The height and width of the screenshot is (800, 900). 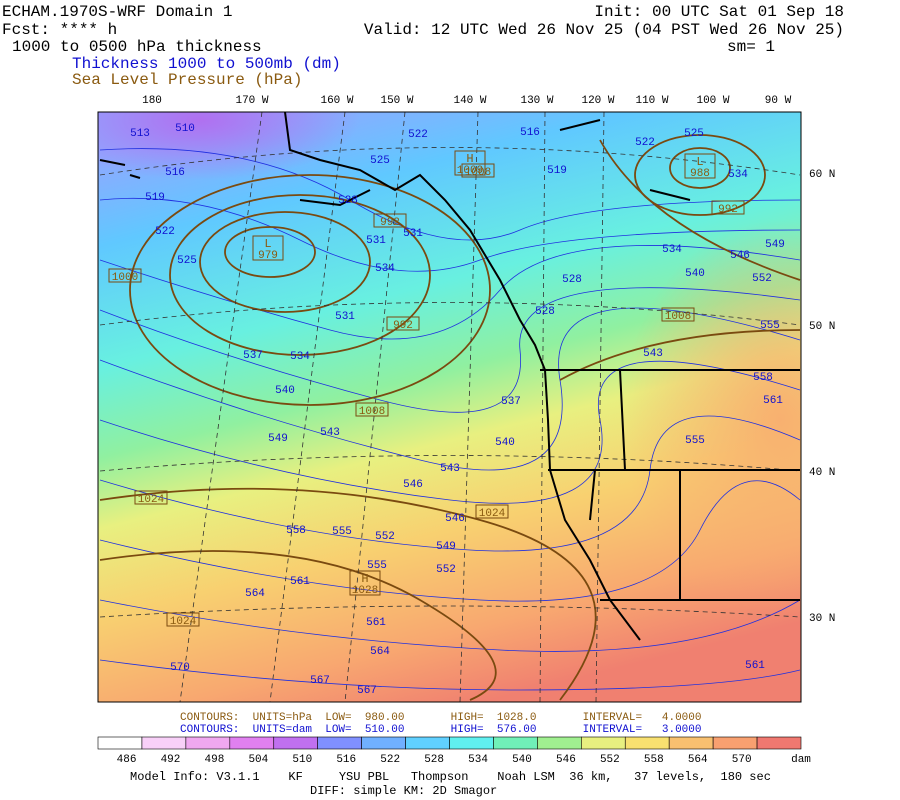 I want to click on colorbar-label: 486, so click(x=127, y=760).